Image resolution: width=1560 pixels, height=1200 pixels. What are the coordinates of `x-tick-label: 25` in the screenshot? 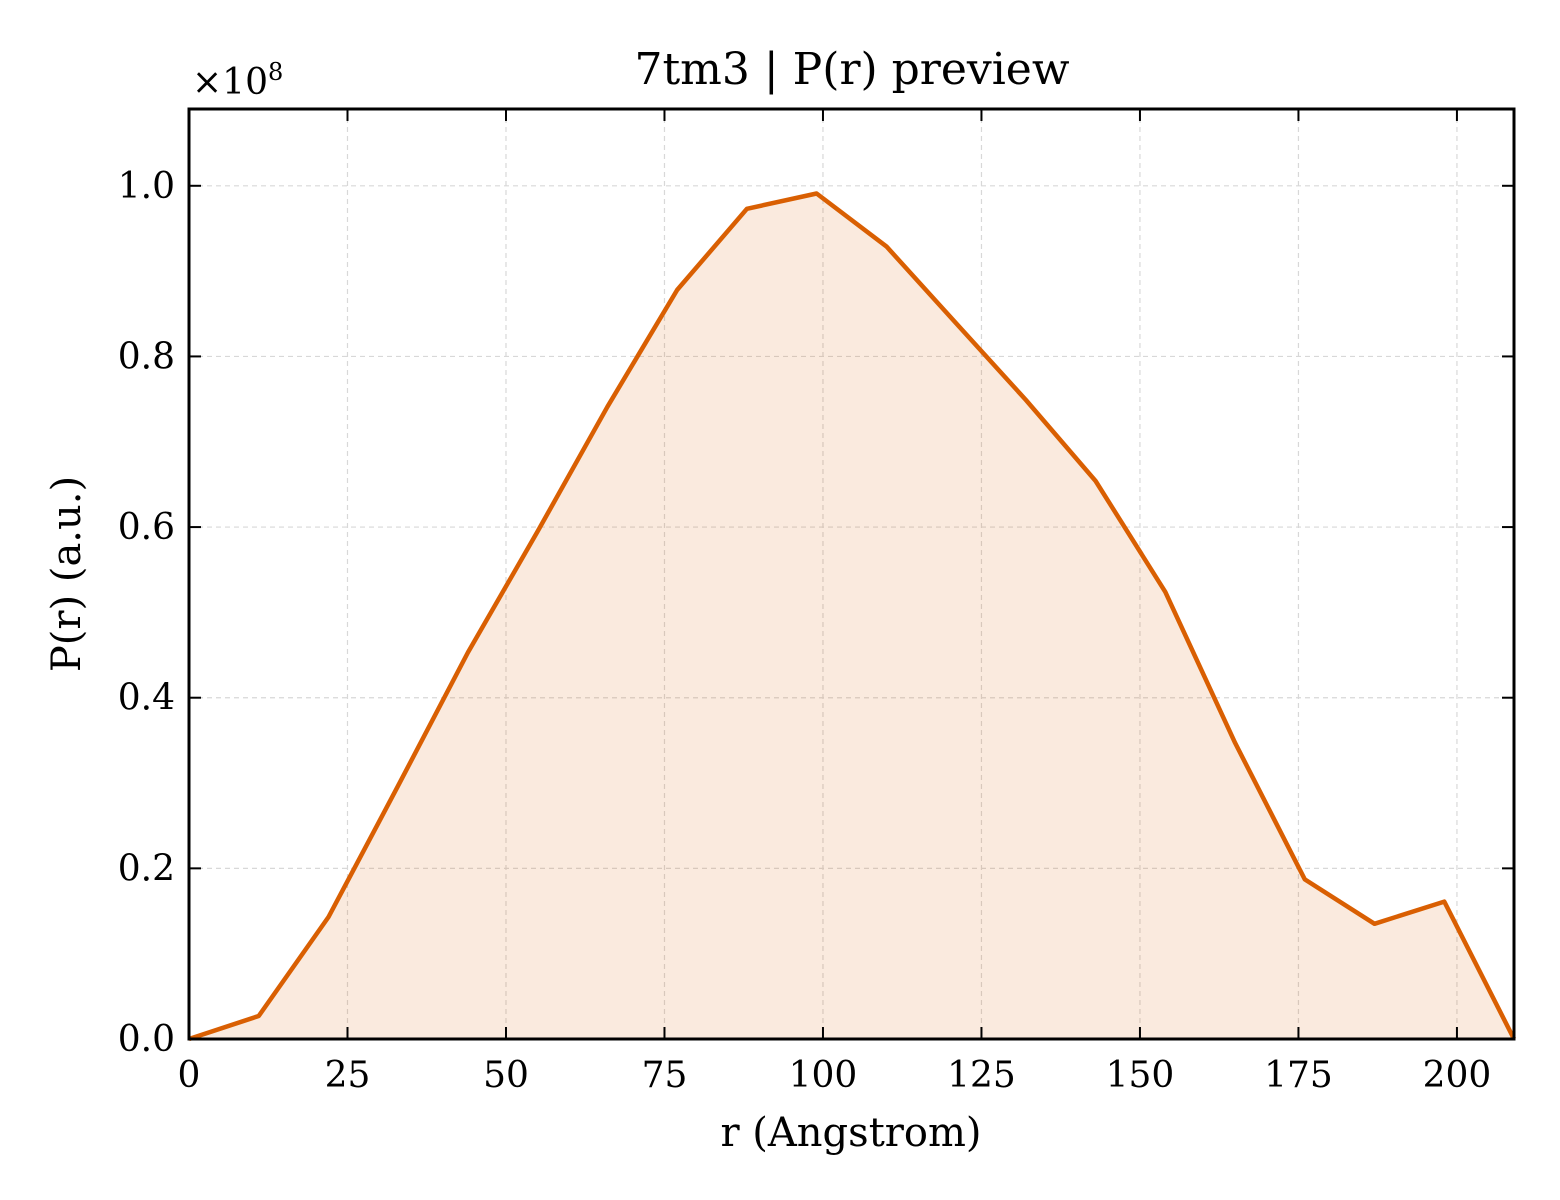 It's located at (348, 1075).